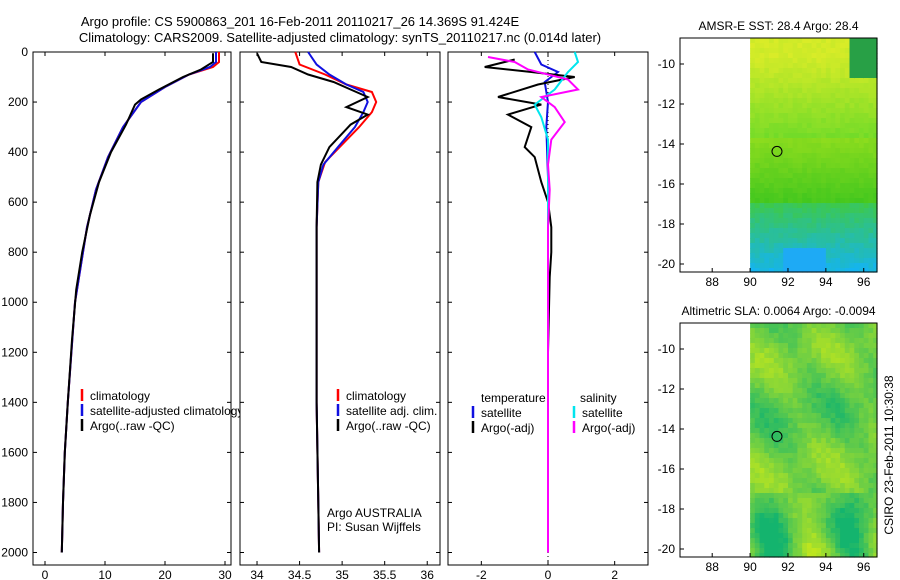 The image size is (900, 580). I want to click on x-tick-label: 94, so click(826, 567).